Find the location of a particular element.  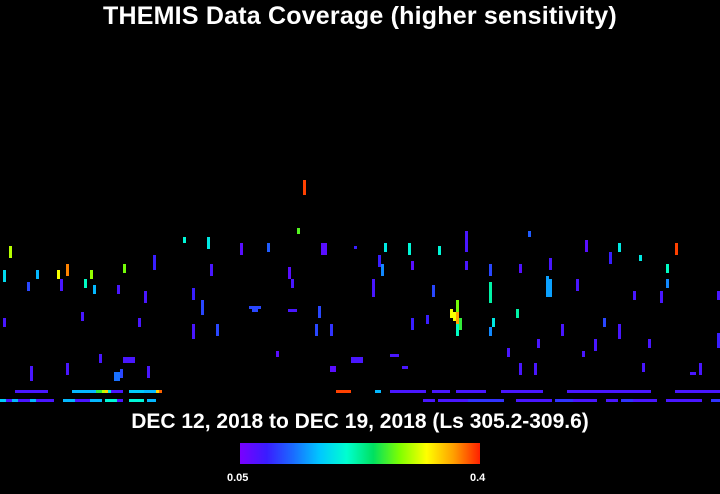

colorbar-min-label: 0.05 is located at coordinates (238, 478).